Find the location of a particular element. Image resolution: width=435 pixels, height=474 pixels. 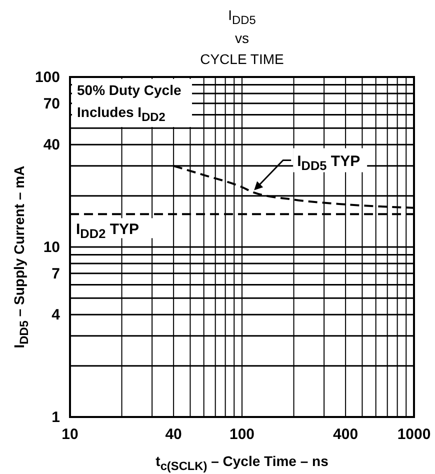

chart-subtitle: vs CYCLE TIME is located at coordinates (242, 48).